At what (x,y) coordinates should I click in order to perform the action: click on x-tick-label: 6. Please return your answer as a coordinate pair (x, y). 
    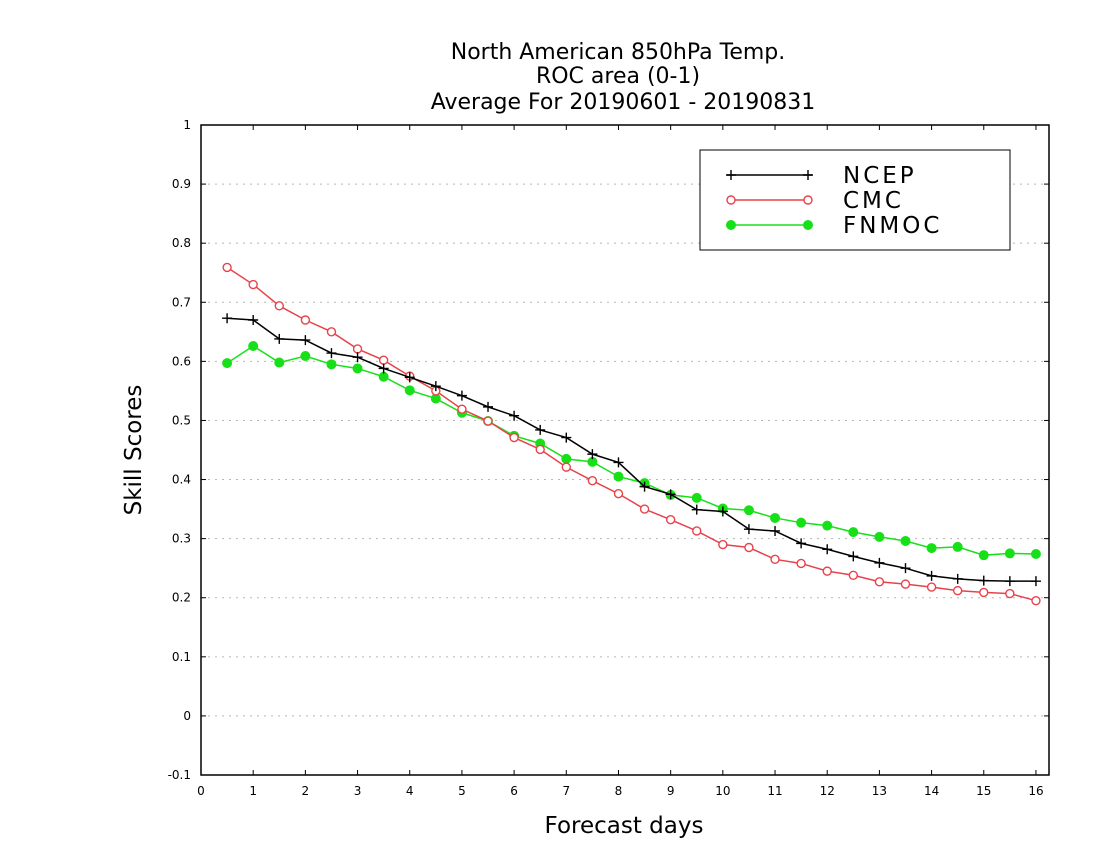
    Looking at the image, I should click on (514, 791).